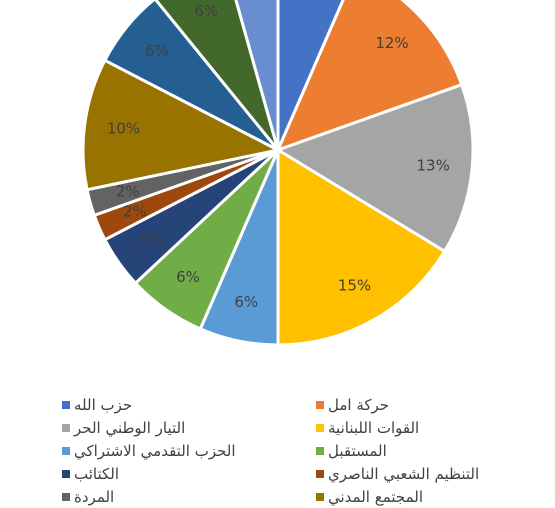 The image size is (555, 508). What do you see at coordinates (97, 474) in the screenshot?
I see `legend-label: الكتائب` at bounding box center [97, 474].